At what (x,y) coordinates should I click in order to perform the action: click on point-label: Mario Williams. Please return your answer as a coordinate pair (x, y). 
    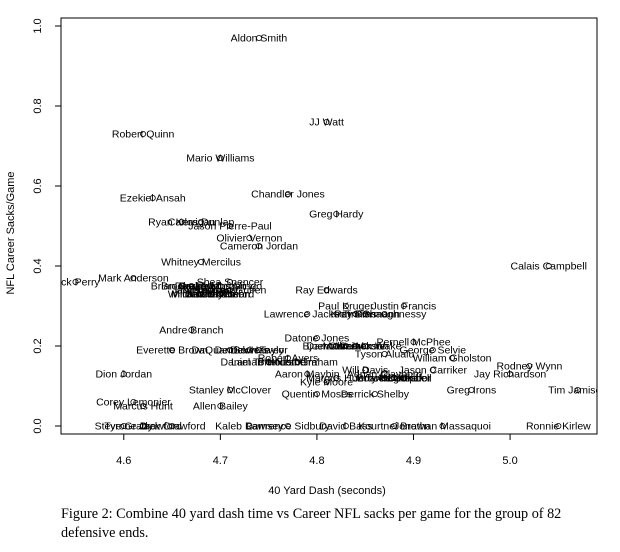
    Looking at the image, I should click on (220, 159).